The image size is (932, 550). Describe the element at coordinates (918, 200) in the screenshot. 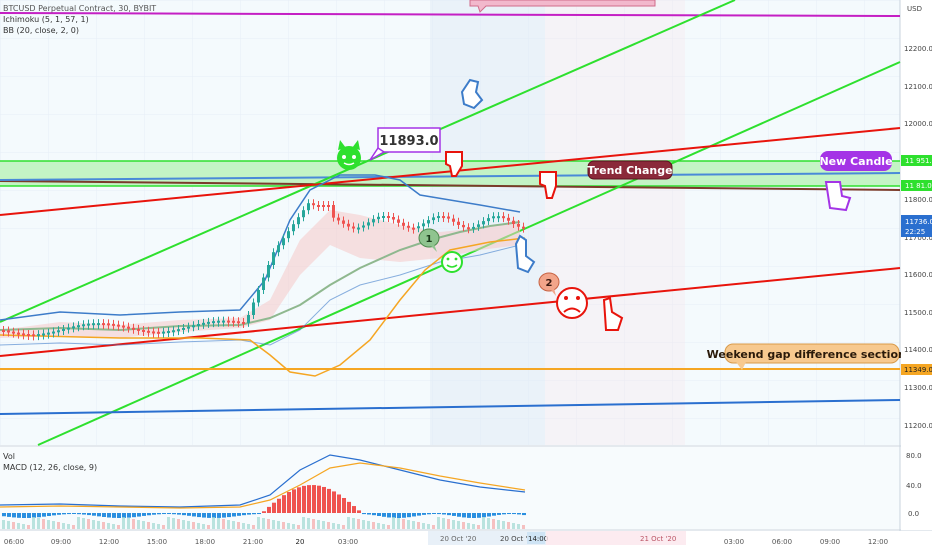

I see `price-tick: 11800.0` at that location.